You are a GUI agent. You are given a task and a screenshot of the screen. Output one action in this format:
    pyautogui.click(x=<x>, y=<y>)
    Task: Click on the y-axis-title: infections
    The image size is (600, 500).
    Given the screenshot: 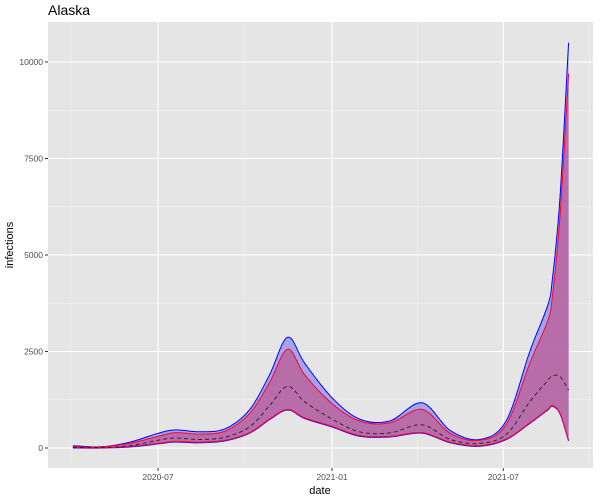 What is the action you would take?
    pyautogui.click(x=10, y=244)
    